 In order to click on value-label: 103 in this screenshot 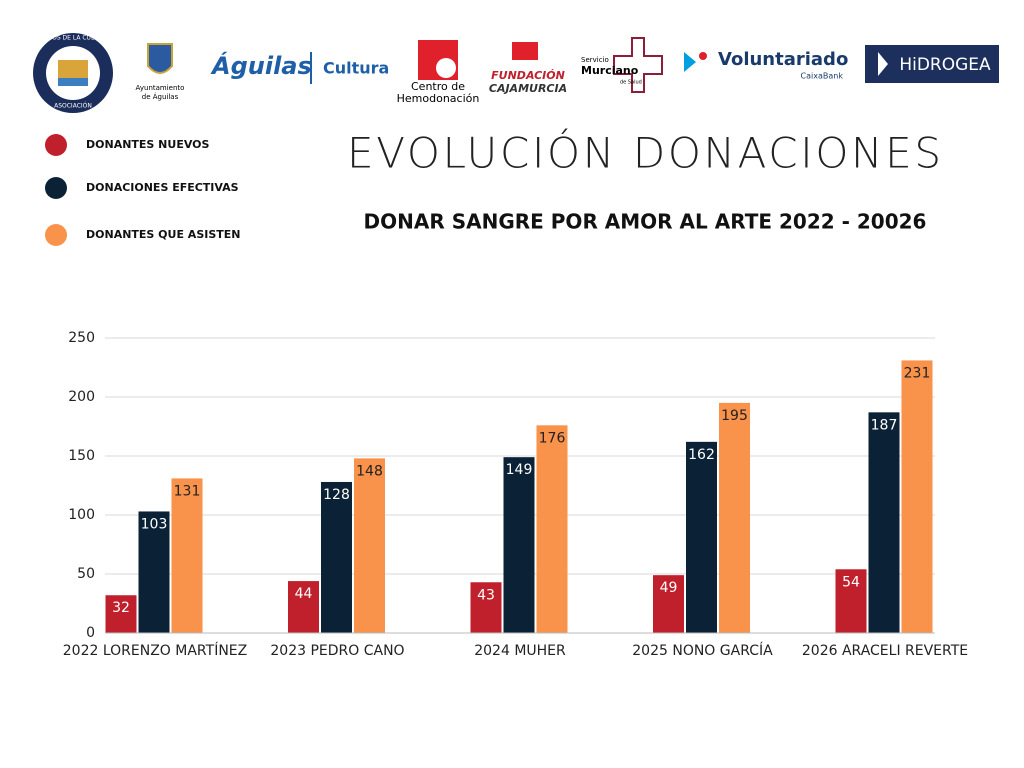, I will do `click(154, 524)`.